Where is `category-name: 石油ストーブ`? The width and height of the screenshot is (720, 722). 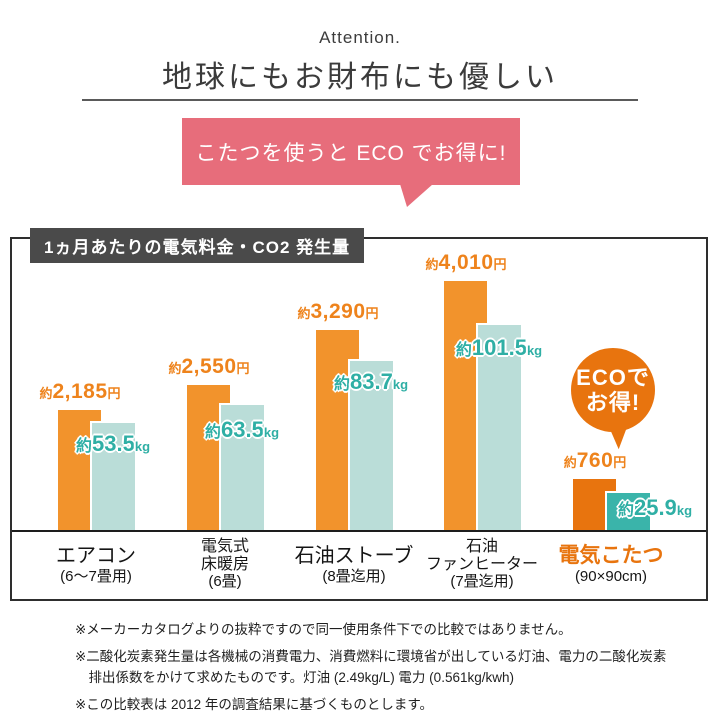
category-name: 石油ストーブ is located at coordinates (354, 555).